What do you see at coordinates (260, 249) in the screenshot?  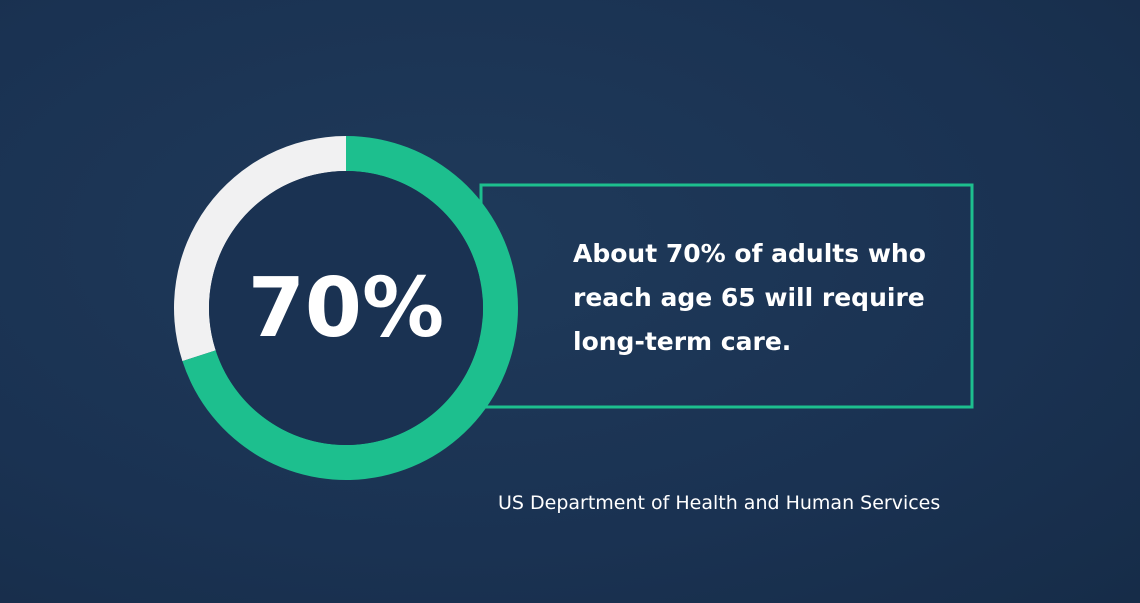 I see `donut-segment` at bounding box center [260, 249].